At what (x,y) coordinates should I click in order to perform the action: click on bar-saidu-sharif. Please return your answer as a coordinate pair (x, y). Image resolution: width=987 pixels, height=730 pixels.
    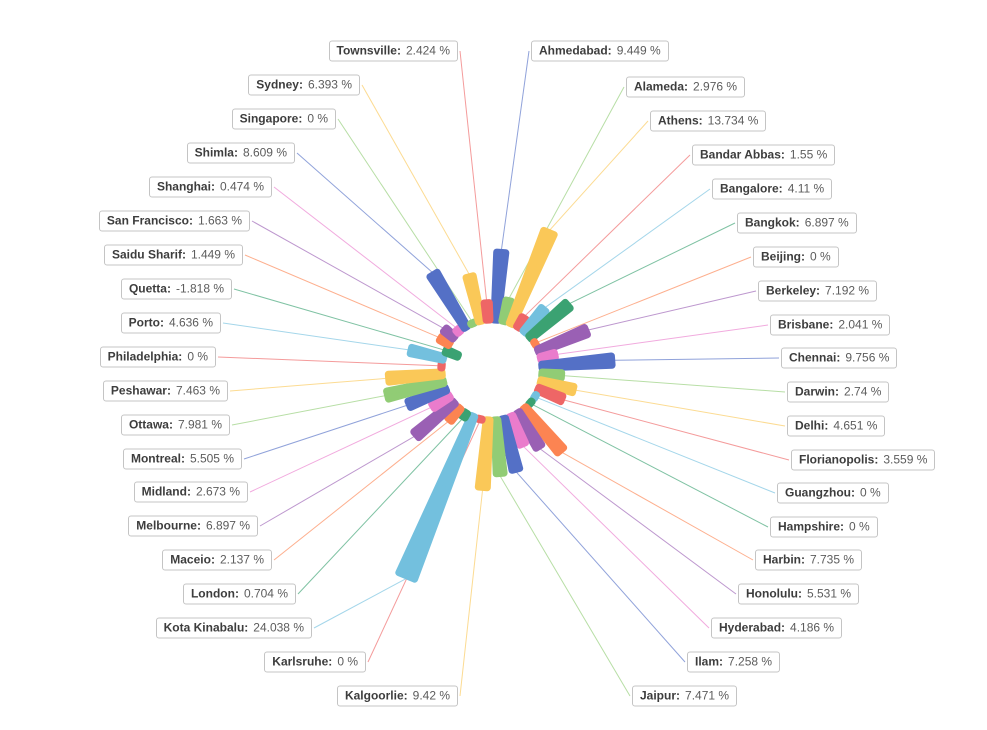
    Looking at the image, I should click on (444, 341).